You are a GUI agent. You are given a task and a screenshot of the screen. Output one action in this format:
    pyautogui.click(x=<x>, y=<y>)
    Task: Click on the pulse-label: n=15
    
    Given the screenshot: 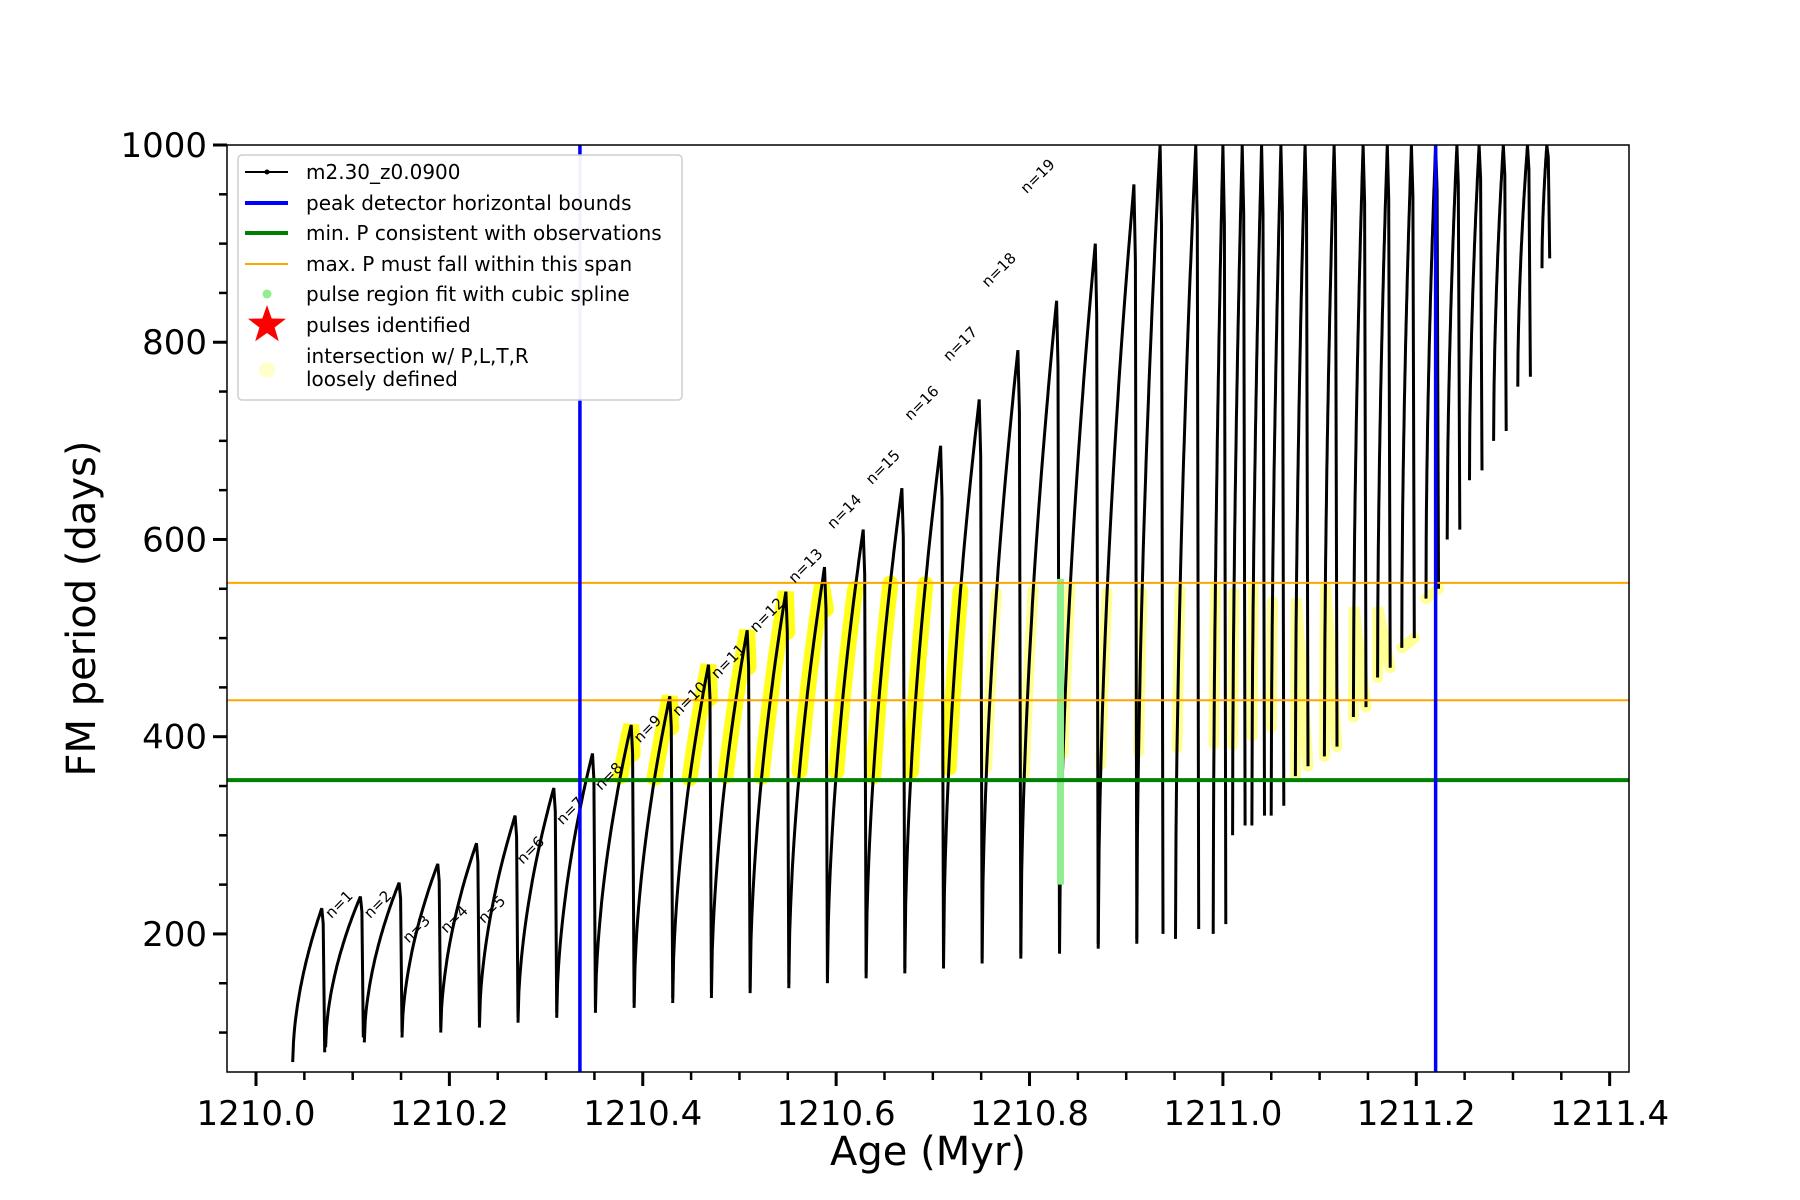 What is the action you would take?
    pyautogui.click(x=883, y=467)
    